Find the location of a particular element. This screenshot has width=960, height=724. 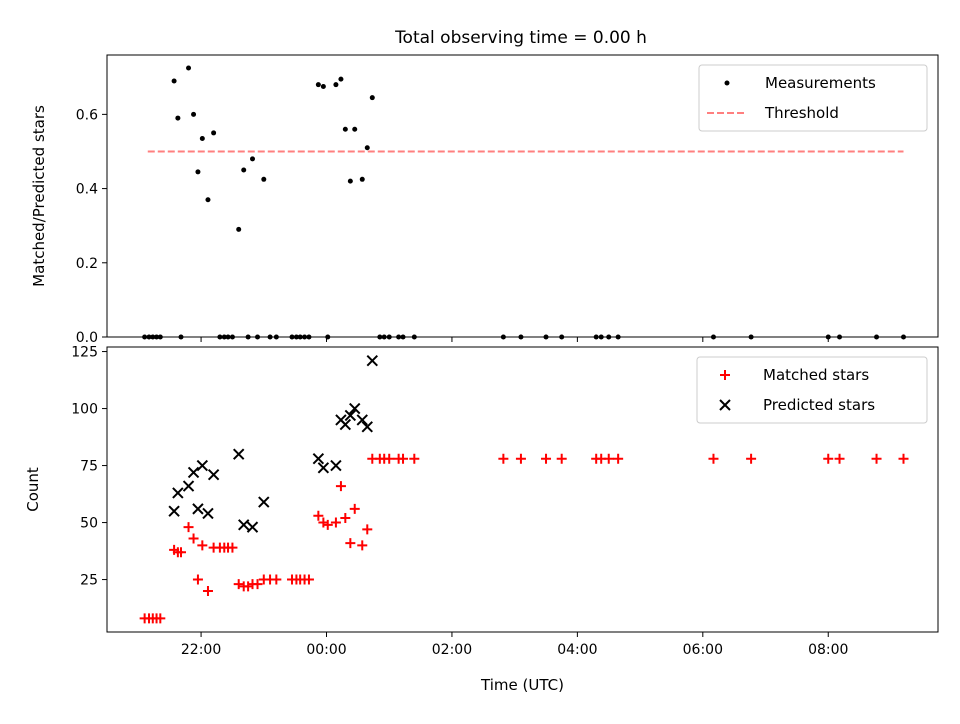

y-tick-label: 100 is located at coordinates (84, 410).